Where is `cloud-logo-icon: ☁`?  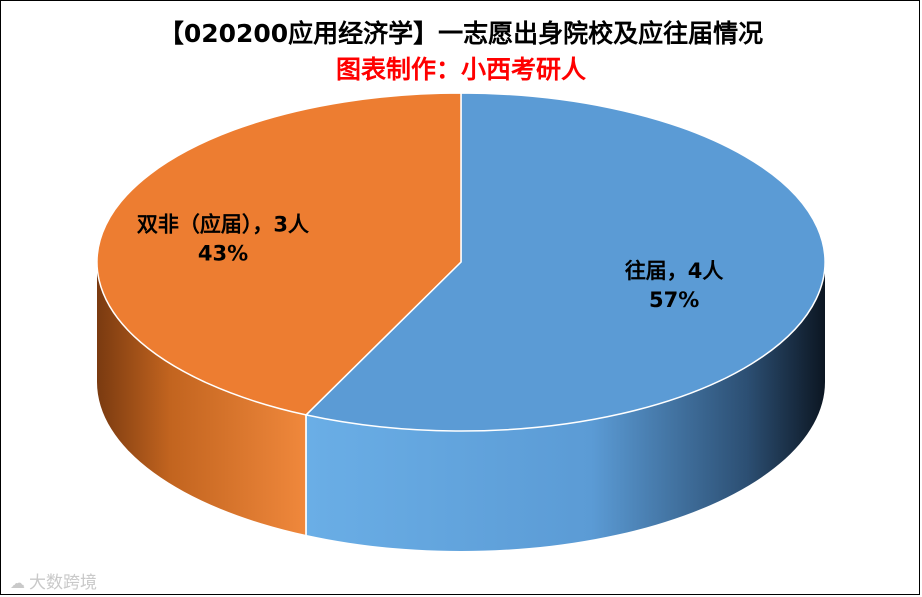
cloud-logo-icon: ☁ is located at coordinates (17, 583).